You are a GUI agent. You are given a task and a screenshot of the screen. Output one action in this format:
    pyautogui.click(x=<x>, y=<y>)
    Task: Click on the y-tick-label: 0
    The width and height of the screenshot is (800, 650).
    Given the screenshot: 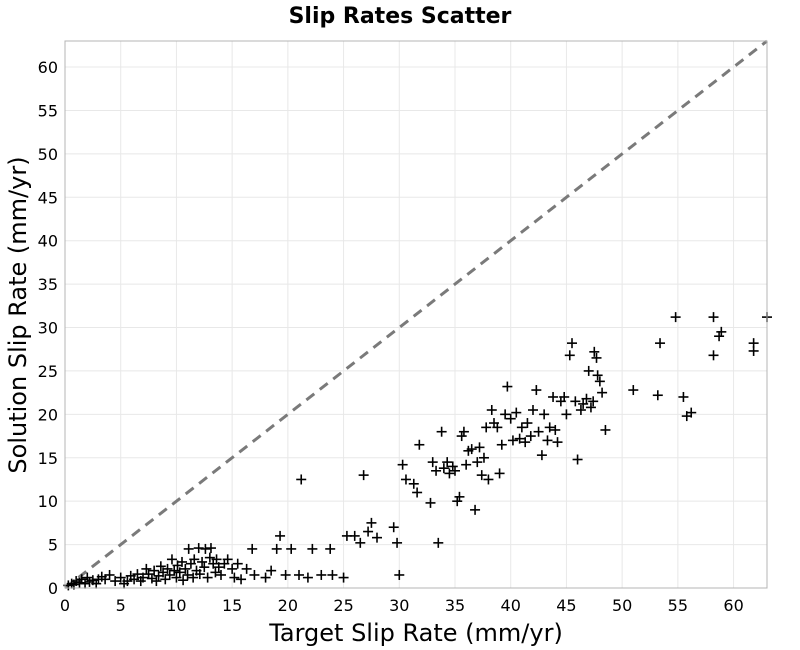 What is the action you would take?
    pyautogui.click(x=53, y=588)
    